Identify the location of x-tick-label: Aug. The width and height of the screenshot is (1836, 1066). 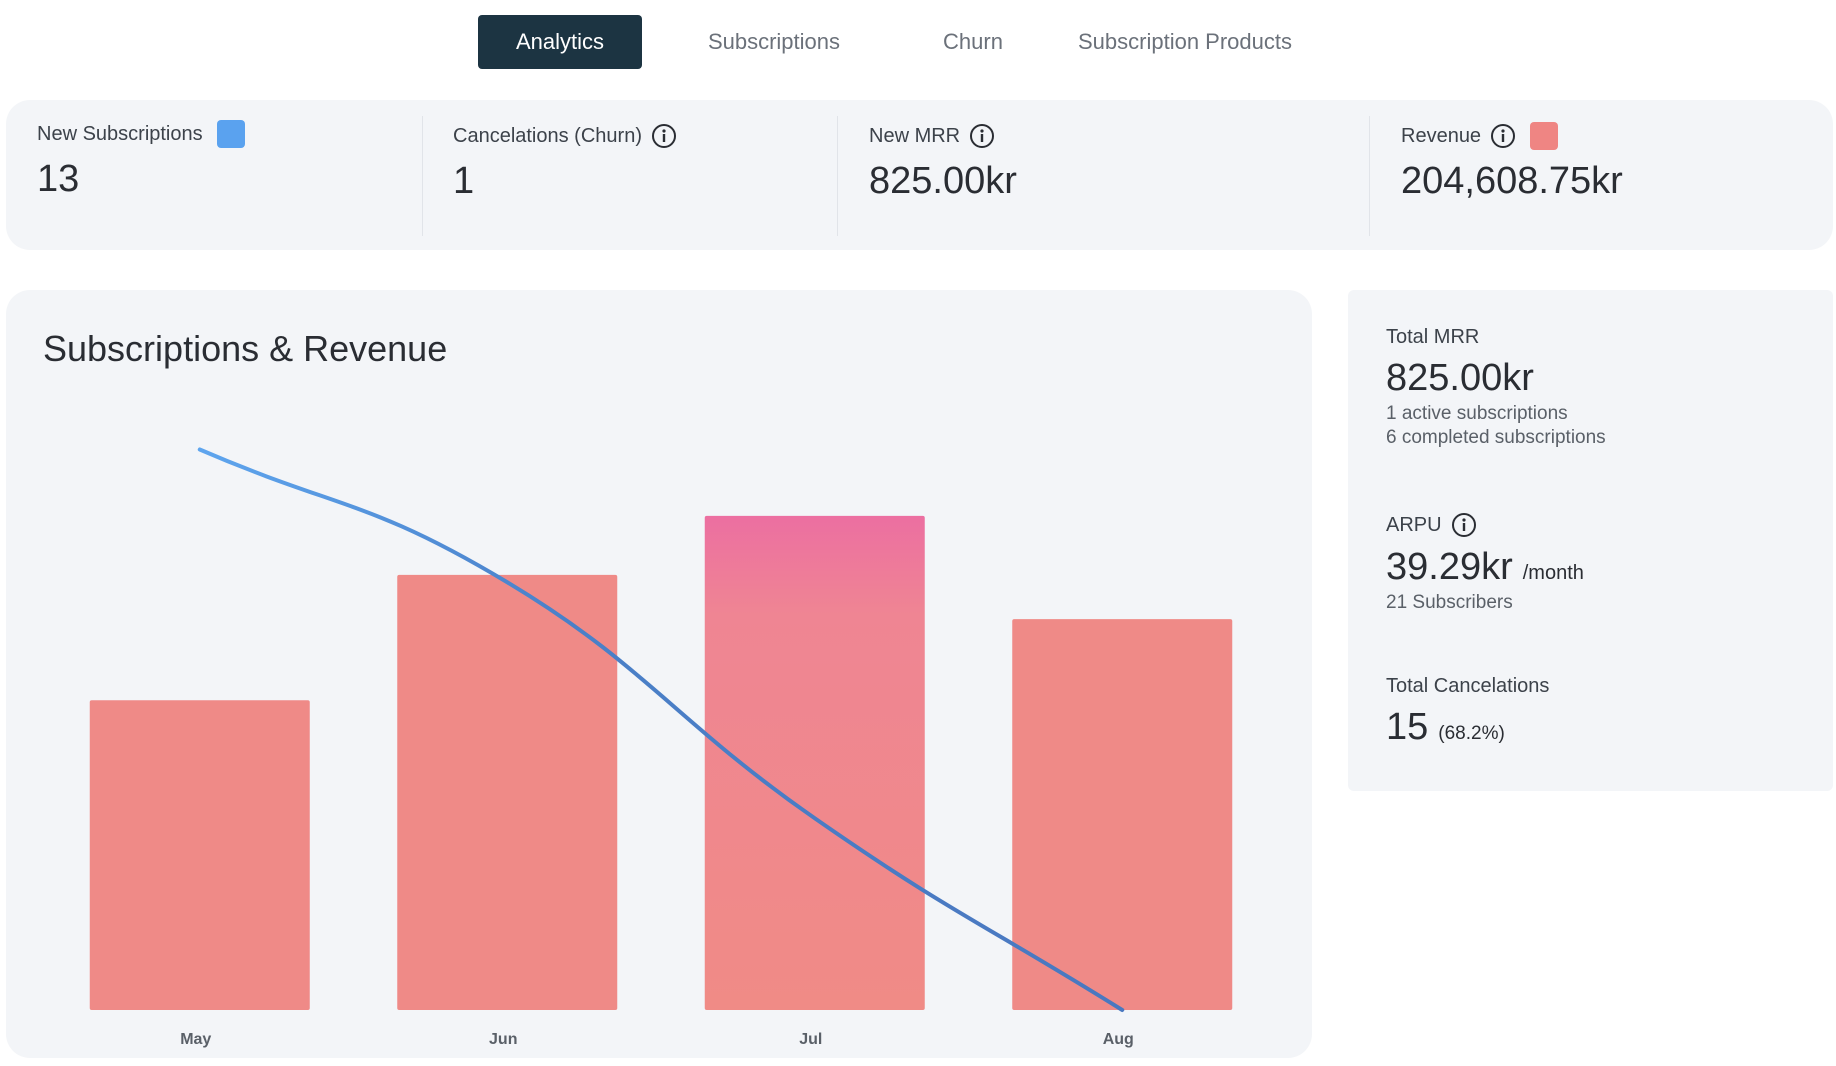
(1118, 1039).